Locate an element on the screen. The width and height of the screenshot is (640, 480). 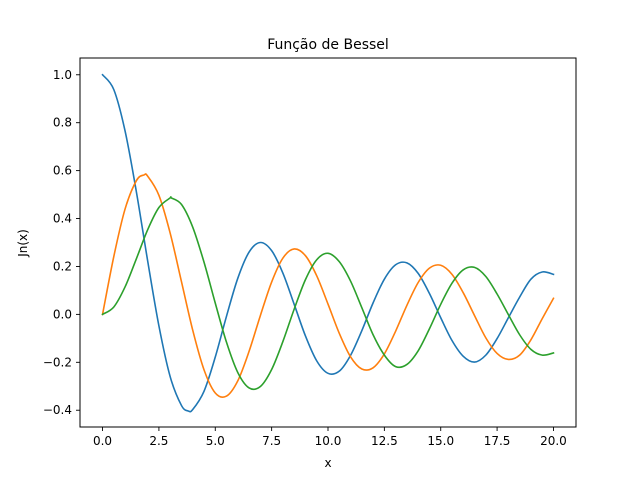
y-axis: −0.4 −0.2 0.0 0.2 0.4 0.6 0.8 1.0 is located at coordinates (61, 242).